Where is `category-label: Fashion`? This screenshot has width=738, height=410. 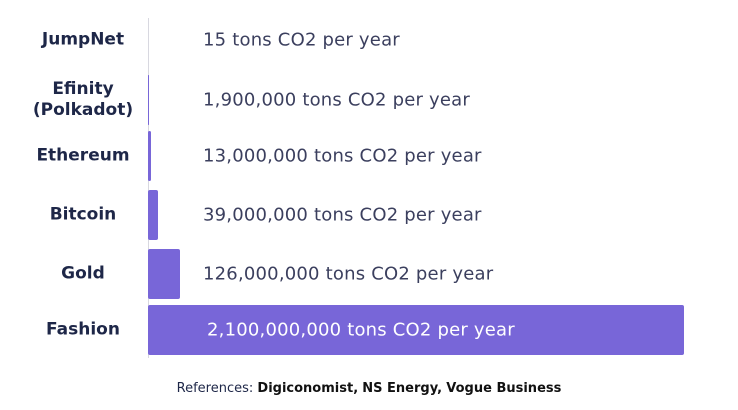
category-label: Fashion is located at coordinates (83, 329).